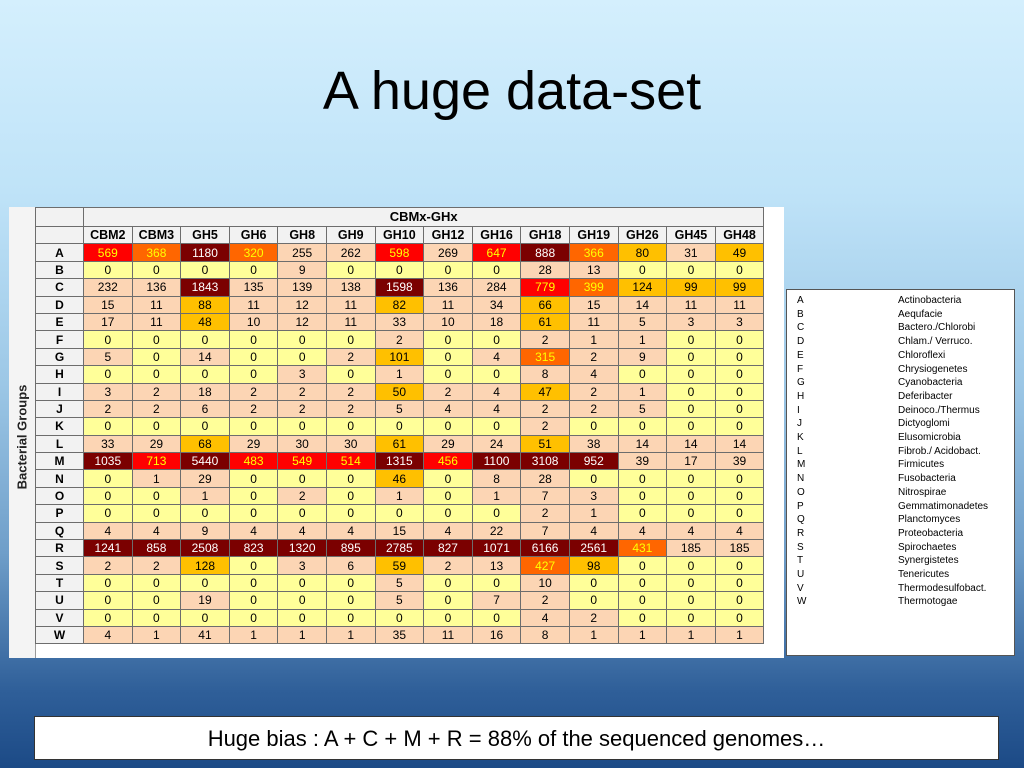  What do you see at coordinates (399, 548) in the screenshot?
I see `heatmap-cell: 2785` at bounding box center [399, 548].